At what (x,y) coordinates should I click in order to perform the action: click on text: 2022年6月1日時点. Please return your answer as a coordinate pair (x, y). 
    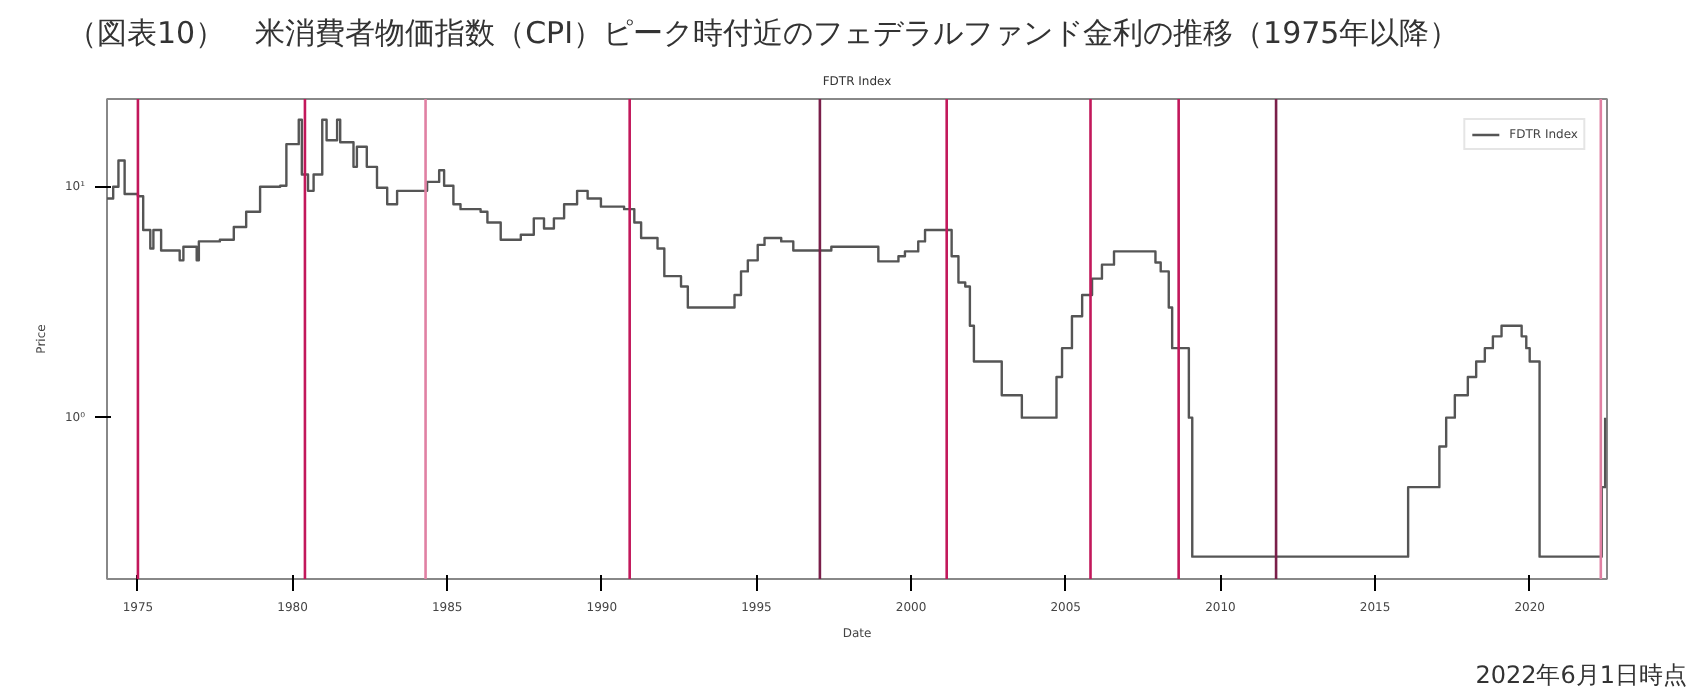
    Looking at the image, I should click on (1580, 675).